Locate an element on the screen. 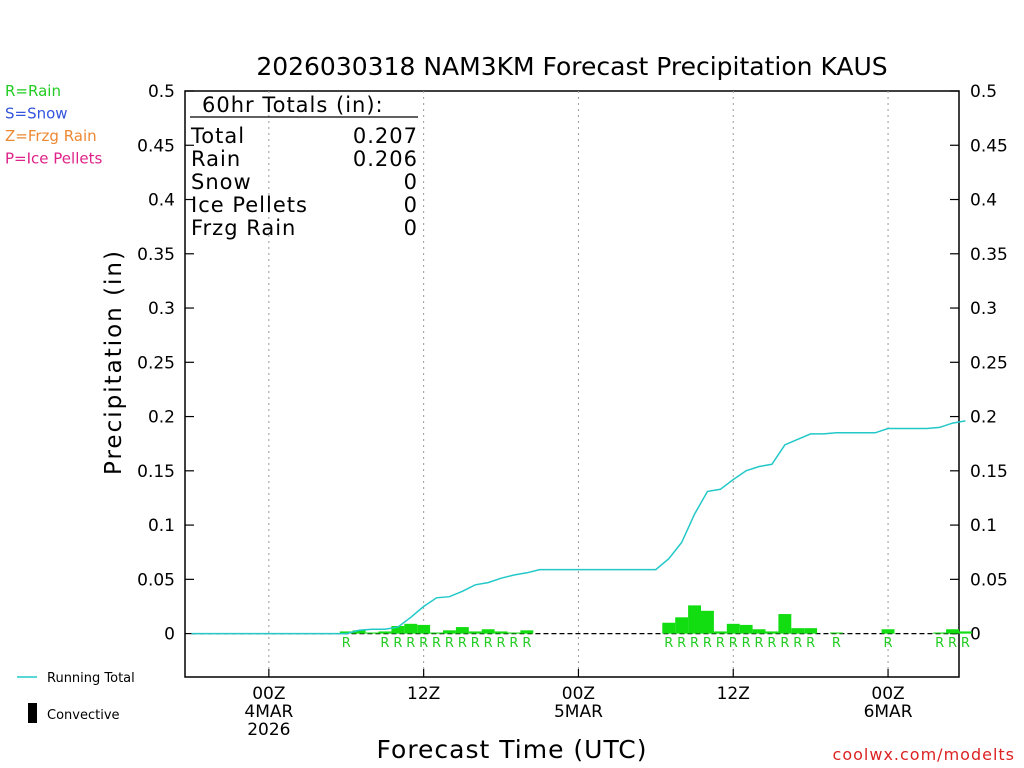 This screenshot has height=768, width=1024. site-credit: coolwx.com/modelts is located at coordinates (924, 754).